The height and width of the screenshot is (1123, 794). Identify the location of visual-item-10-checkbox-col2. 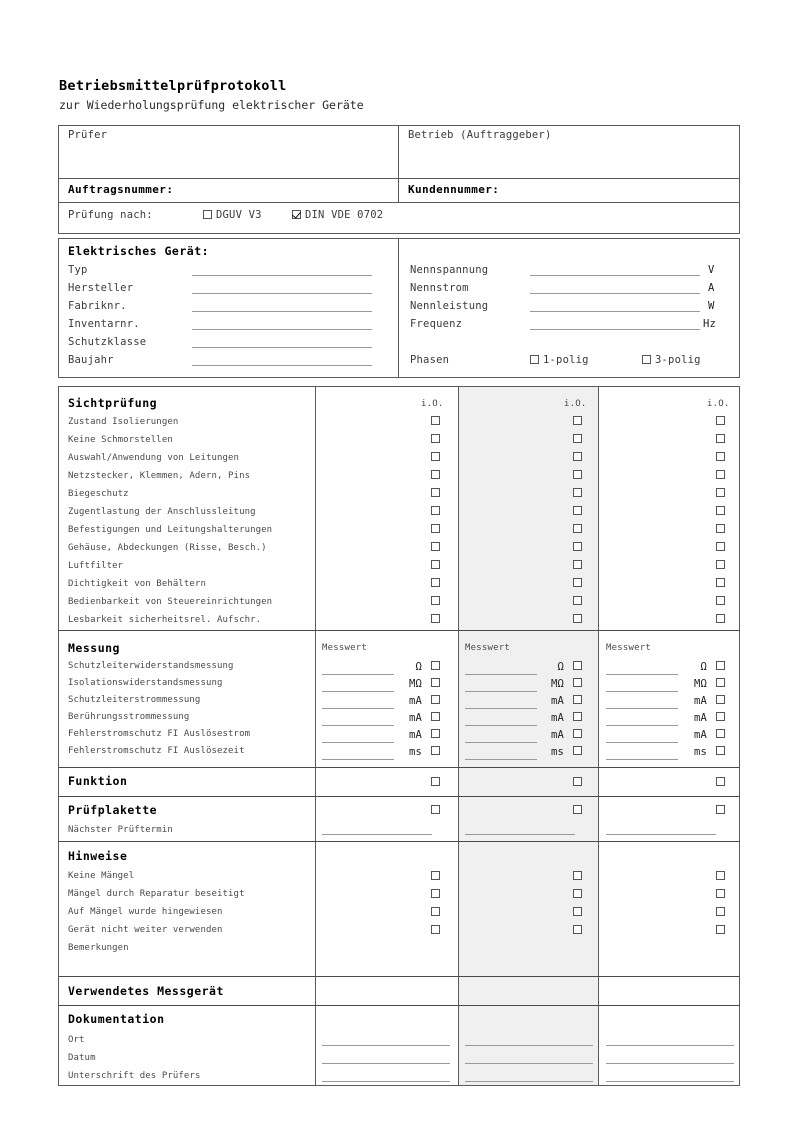
(577, 600).